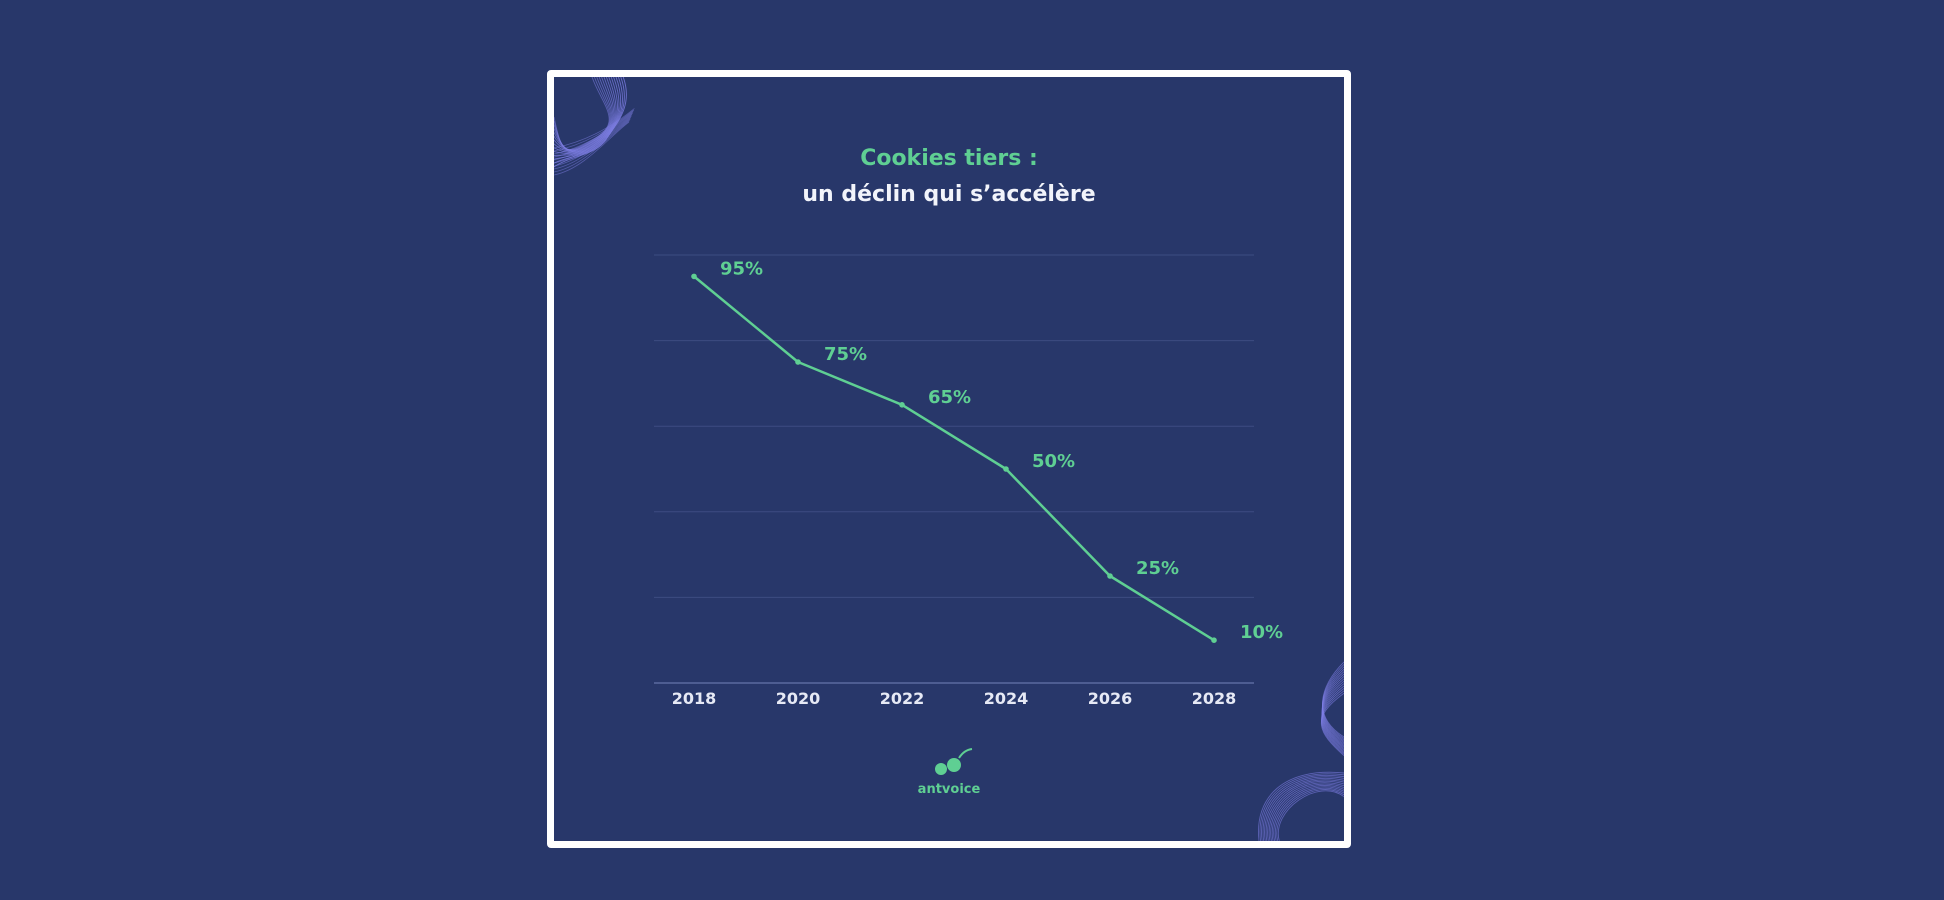  Describe the element at coordinates (948, 194) in the screenshot. I see `chart-subtitle: un déclin qui s’accélère` at that location.